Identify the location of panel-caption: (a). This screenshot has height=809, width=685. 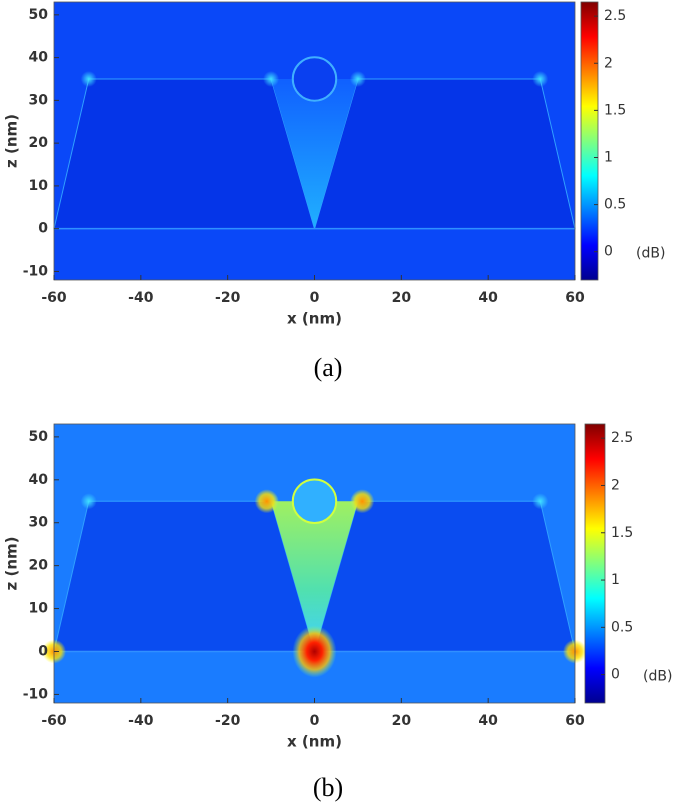
(328, 367).